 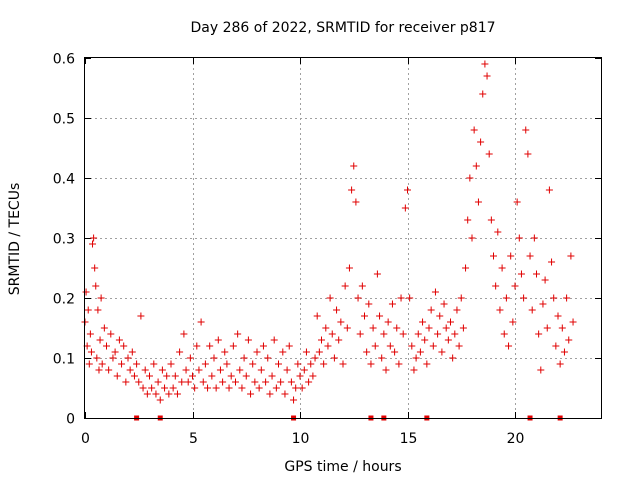 What do you see at coordinates (64, 360) in the screenshot?
I see `y-tick-label: 0.1` at bounding box center [64, 360].